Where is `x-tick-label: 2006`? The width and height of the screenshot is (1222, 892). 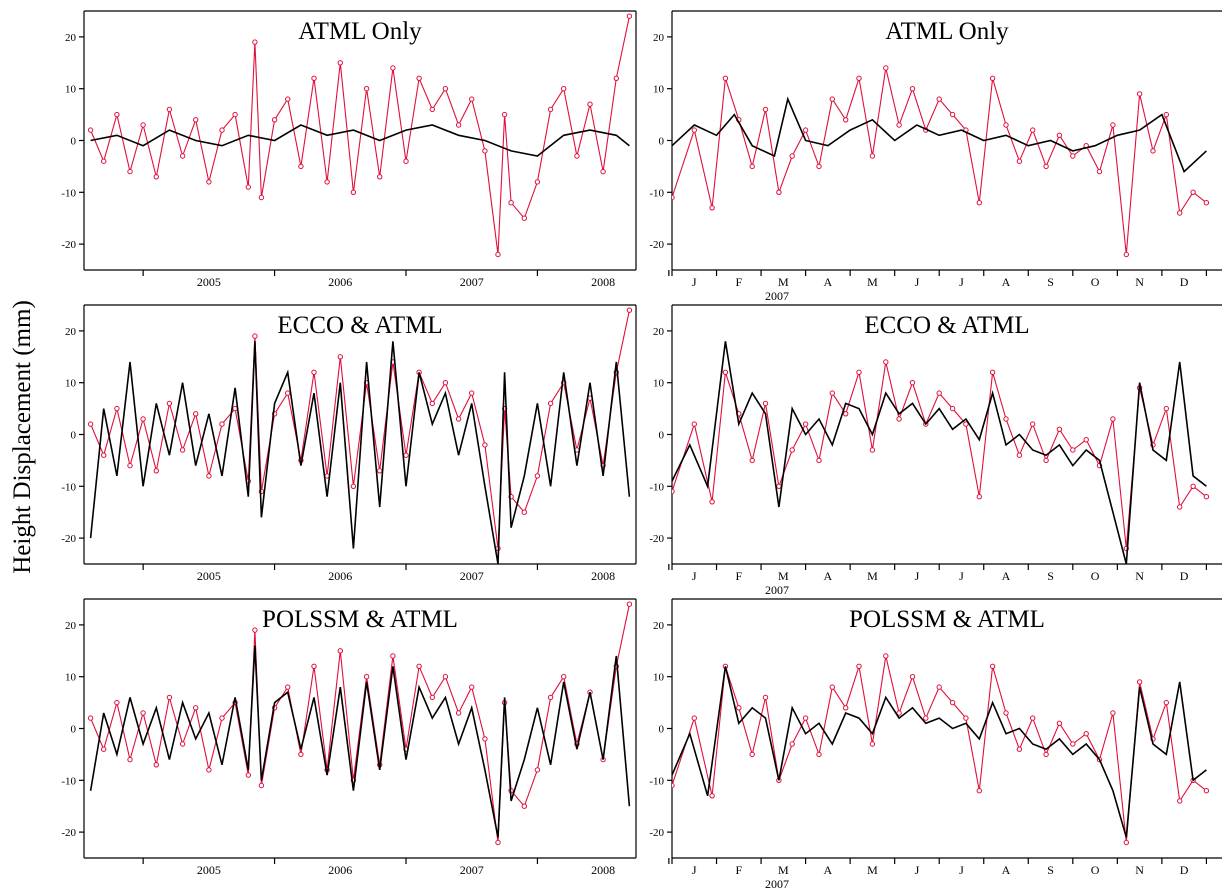
x-tick-label: 2006 is located at coordinates (340, 870).